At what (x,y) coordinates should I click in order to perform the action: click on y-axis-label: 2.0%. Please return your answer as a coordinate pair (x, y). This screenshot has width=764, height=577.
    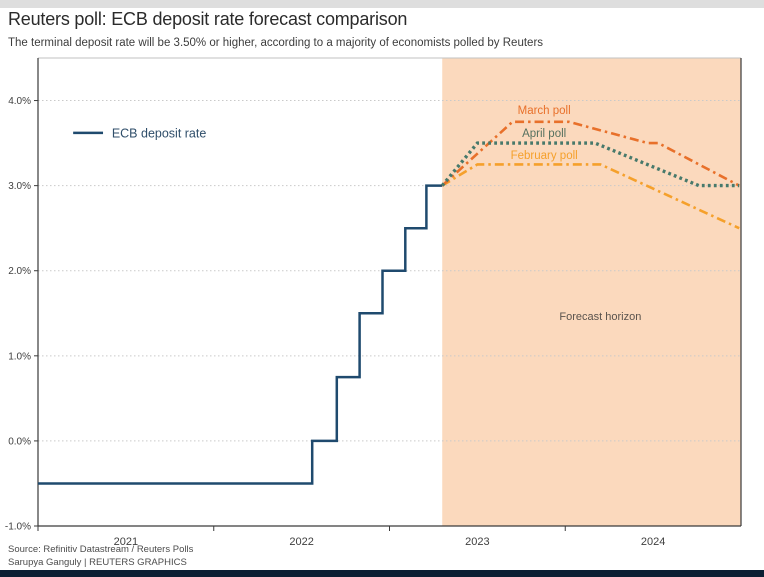
    Looking at the image, I should click on (19, 271).